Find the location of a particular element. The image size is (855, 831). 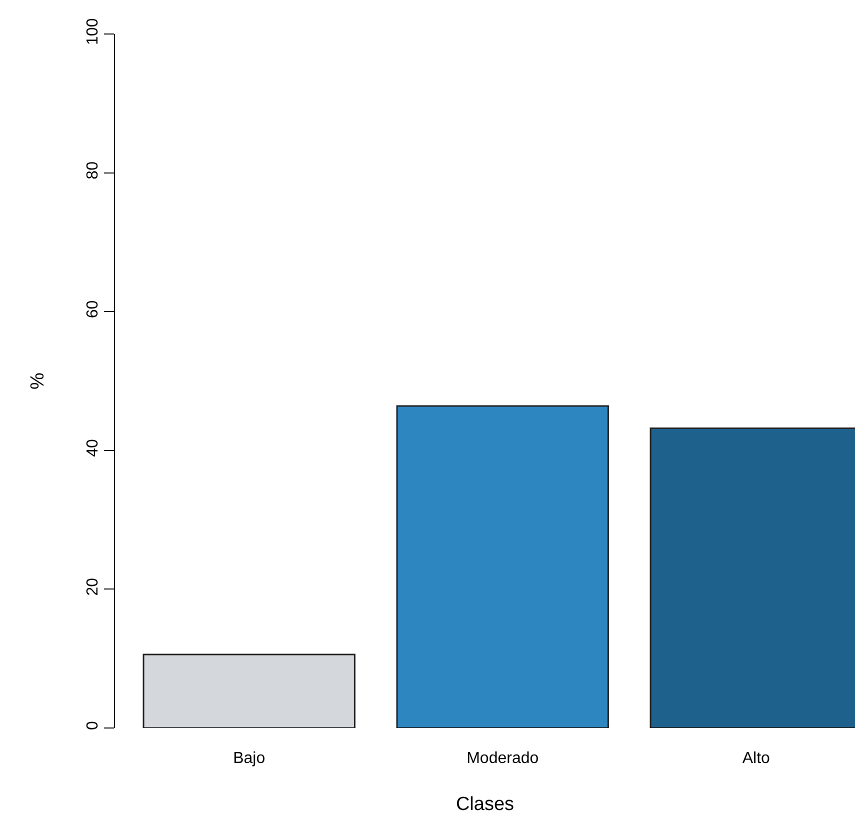

y-tick-label: 100 is located at coordinates (93, 31).